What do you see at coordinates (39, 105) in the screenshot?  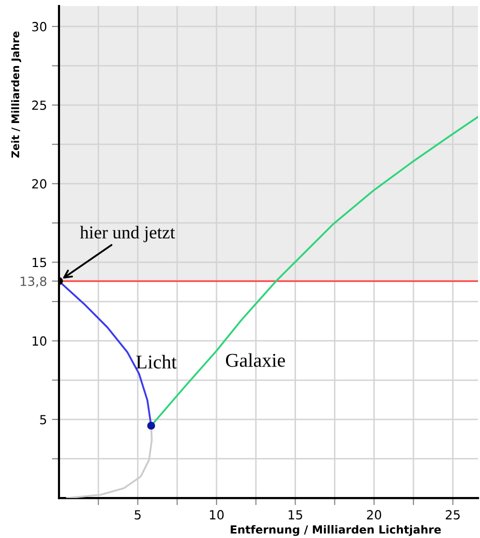 I see `y-tick-label: 25` at bounding box center [39, 105].